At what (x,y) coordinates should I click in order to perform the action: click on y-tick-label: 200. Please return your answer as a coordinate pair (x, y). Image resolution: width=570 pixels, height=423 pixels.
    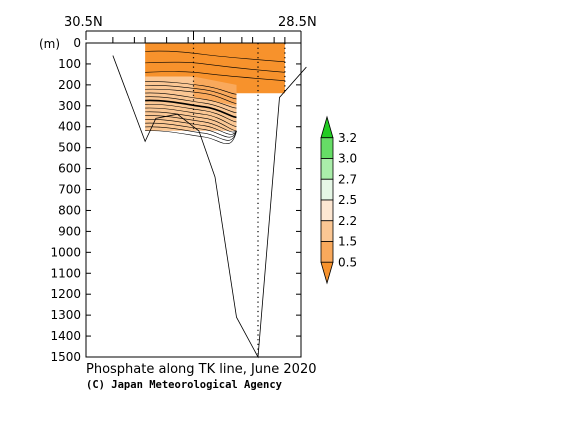
    Looking at the image, I should click on (69, 85).